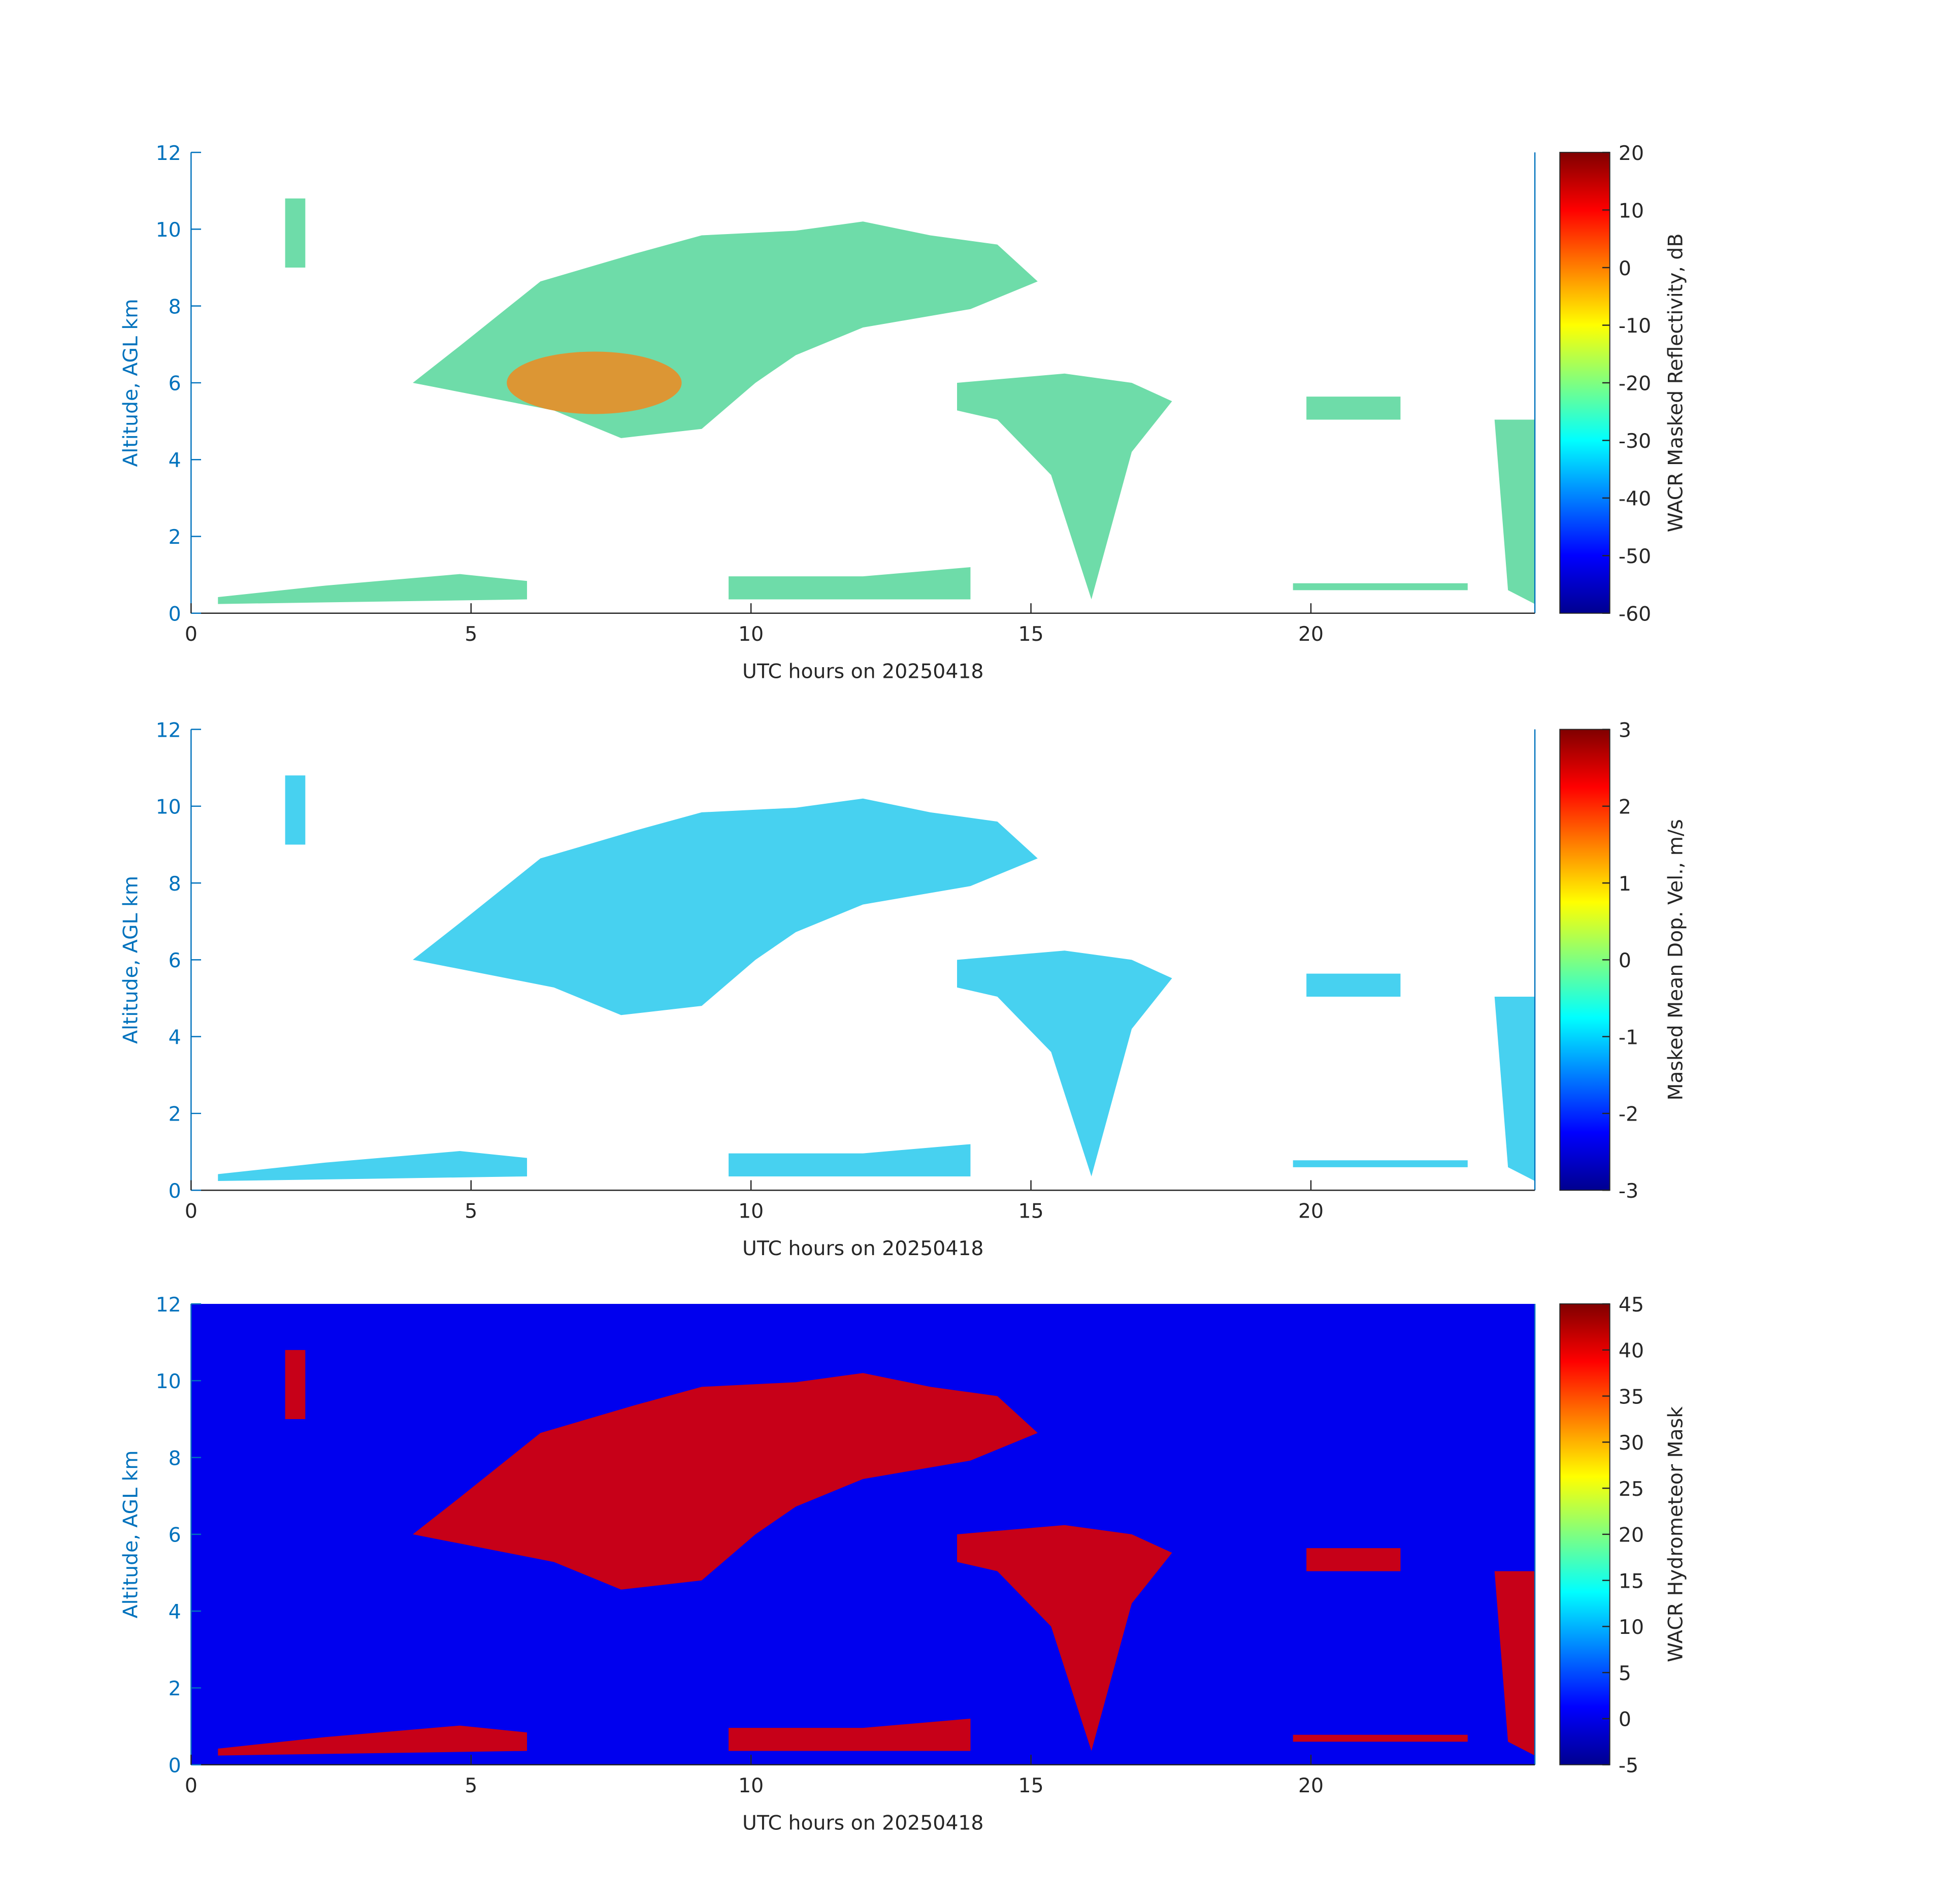 Image resolution: width=1942 pixels, height=1904 pixels. Describe the element at coordinates (1631, 1581) in the screenshot. I see `colorbar-tick-label: 15` at that location.